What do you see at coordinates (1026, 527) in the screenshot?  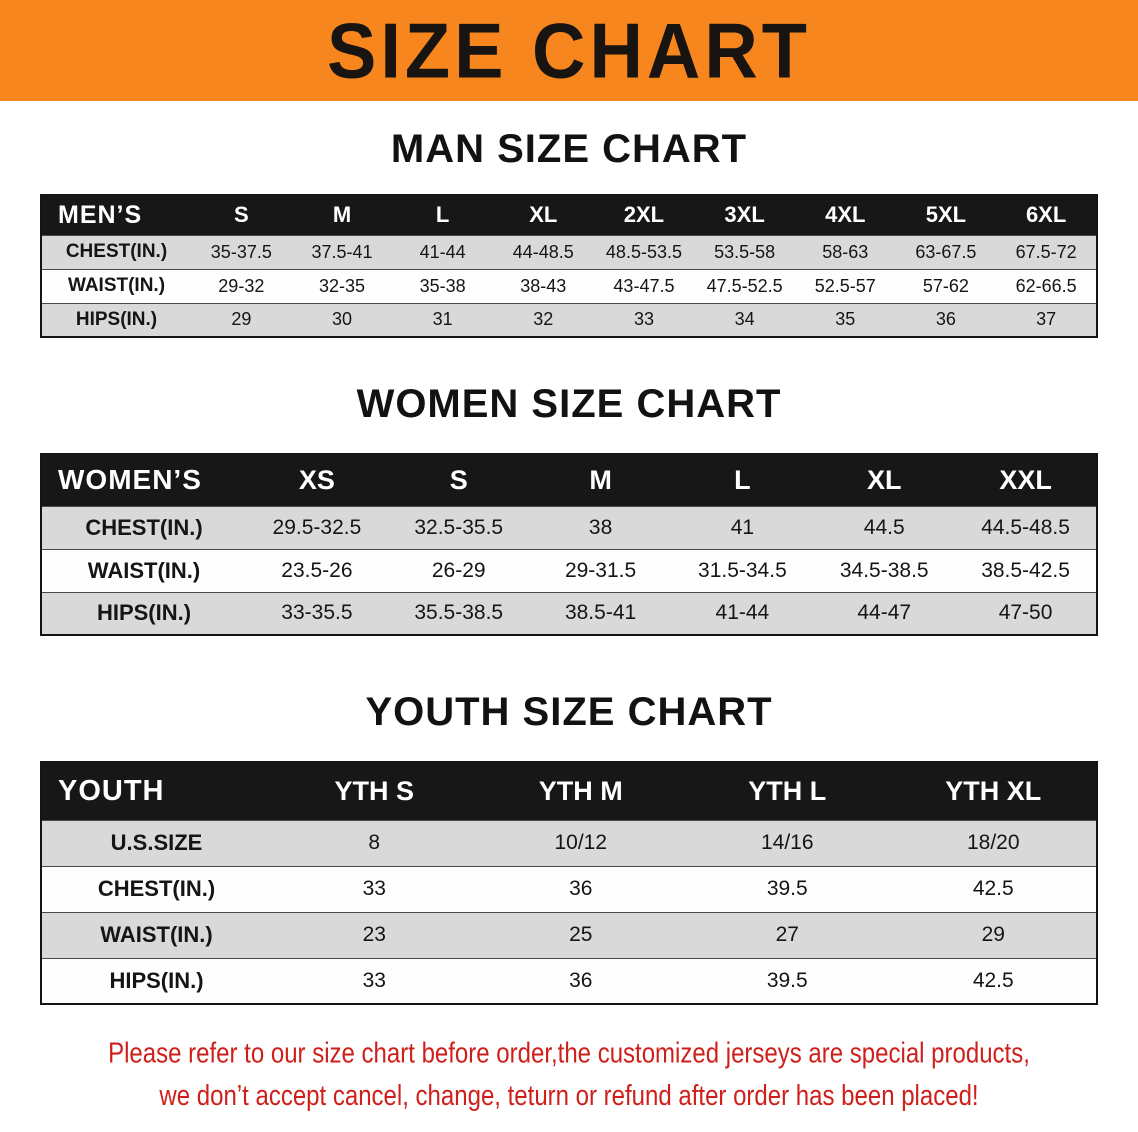 I see `measurement-cell: 44.5-48.5` at bounding box center [1026, 527].